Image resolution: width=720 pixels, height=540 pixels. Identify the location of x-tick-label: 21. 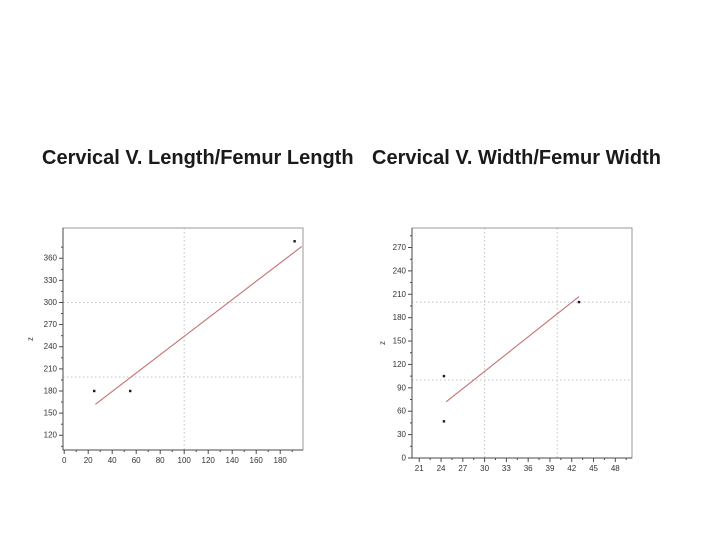
(419, 468).